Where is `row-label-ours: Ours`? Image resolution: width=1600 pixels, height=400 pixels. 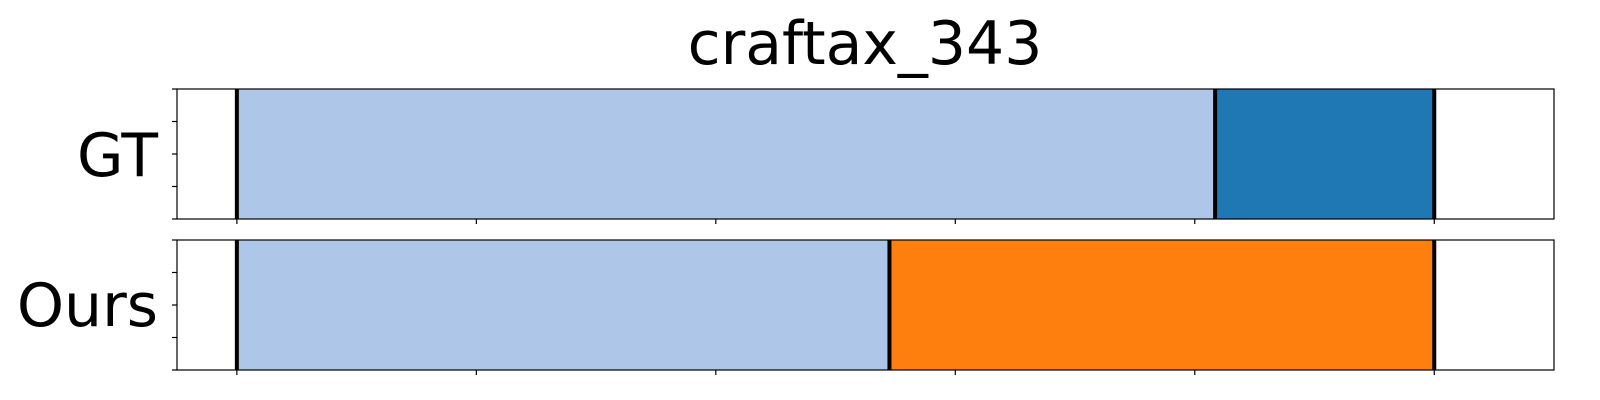 row-label-ours: Ours is located at coordinates (87, 306).